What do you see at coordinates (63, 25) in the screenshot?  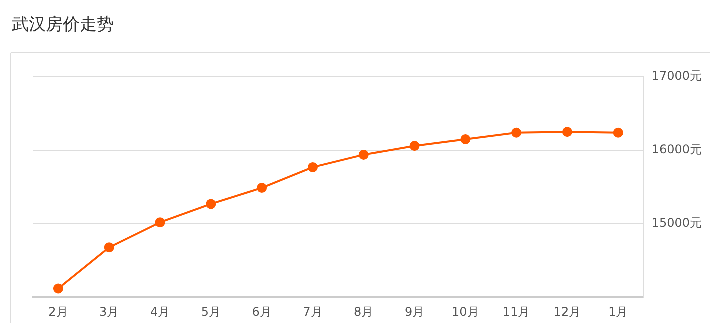 I see `chart-title: 武汉房价走势` at bounding box center [63, 25].